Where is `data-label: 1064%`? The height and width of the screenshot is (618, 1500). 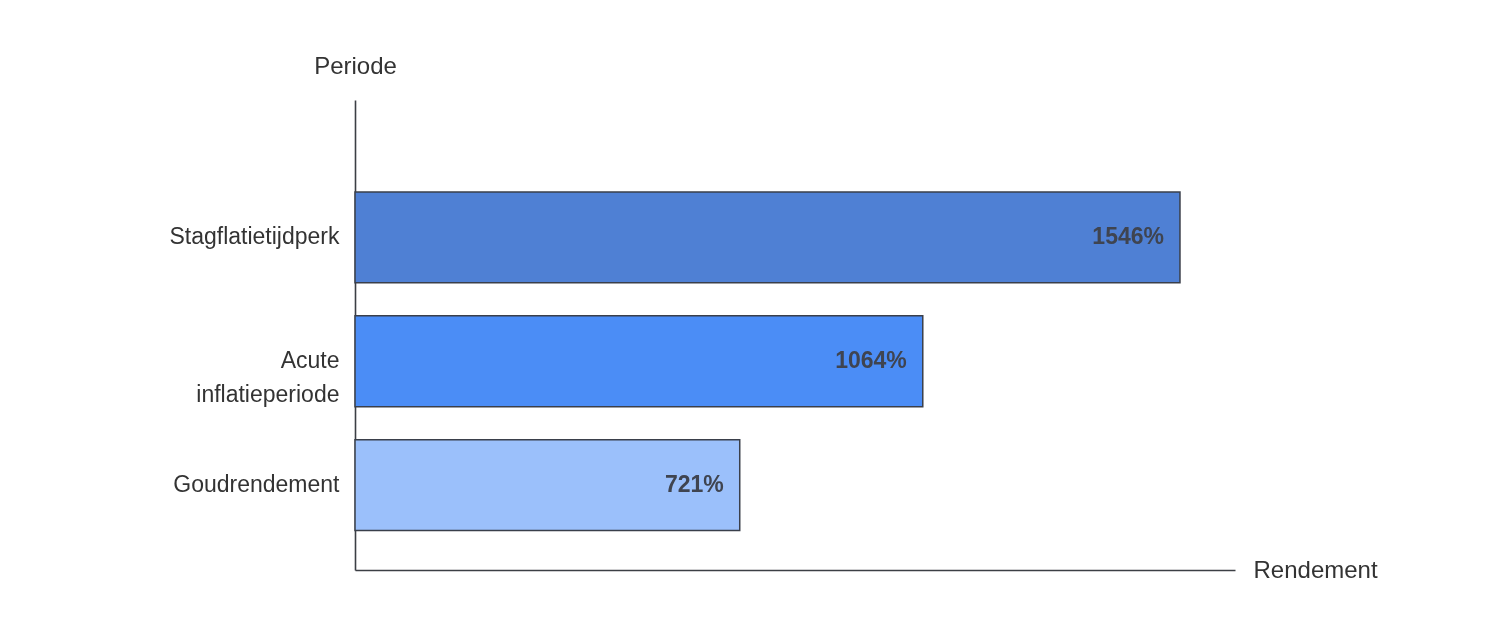
data-label: 1064% is located at coordinates (871, 360).